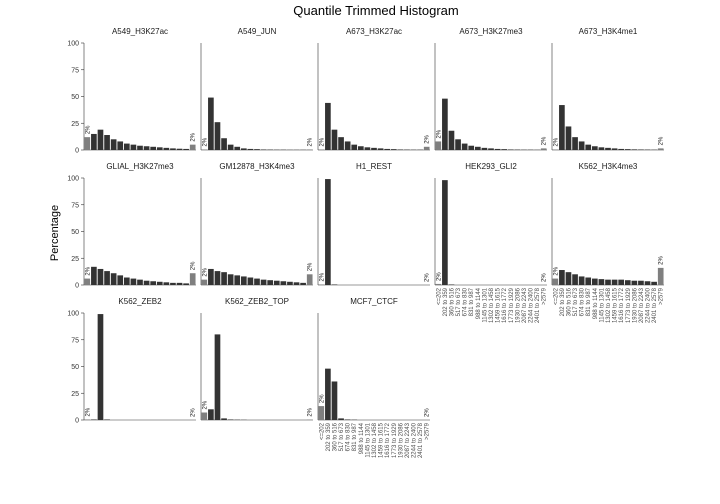 The width and height of the screenshot is (720, 504). What do you see at coordinates (131, 226) in the screenshot?
I see `facet-panel: GLIAL_H3K27me3 0 25 50 75 100 2% 2%` at bounding box center [131, 226].